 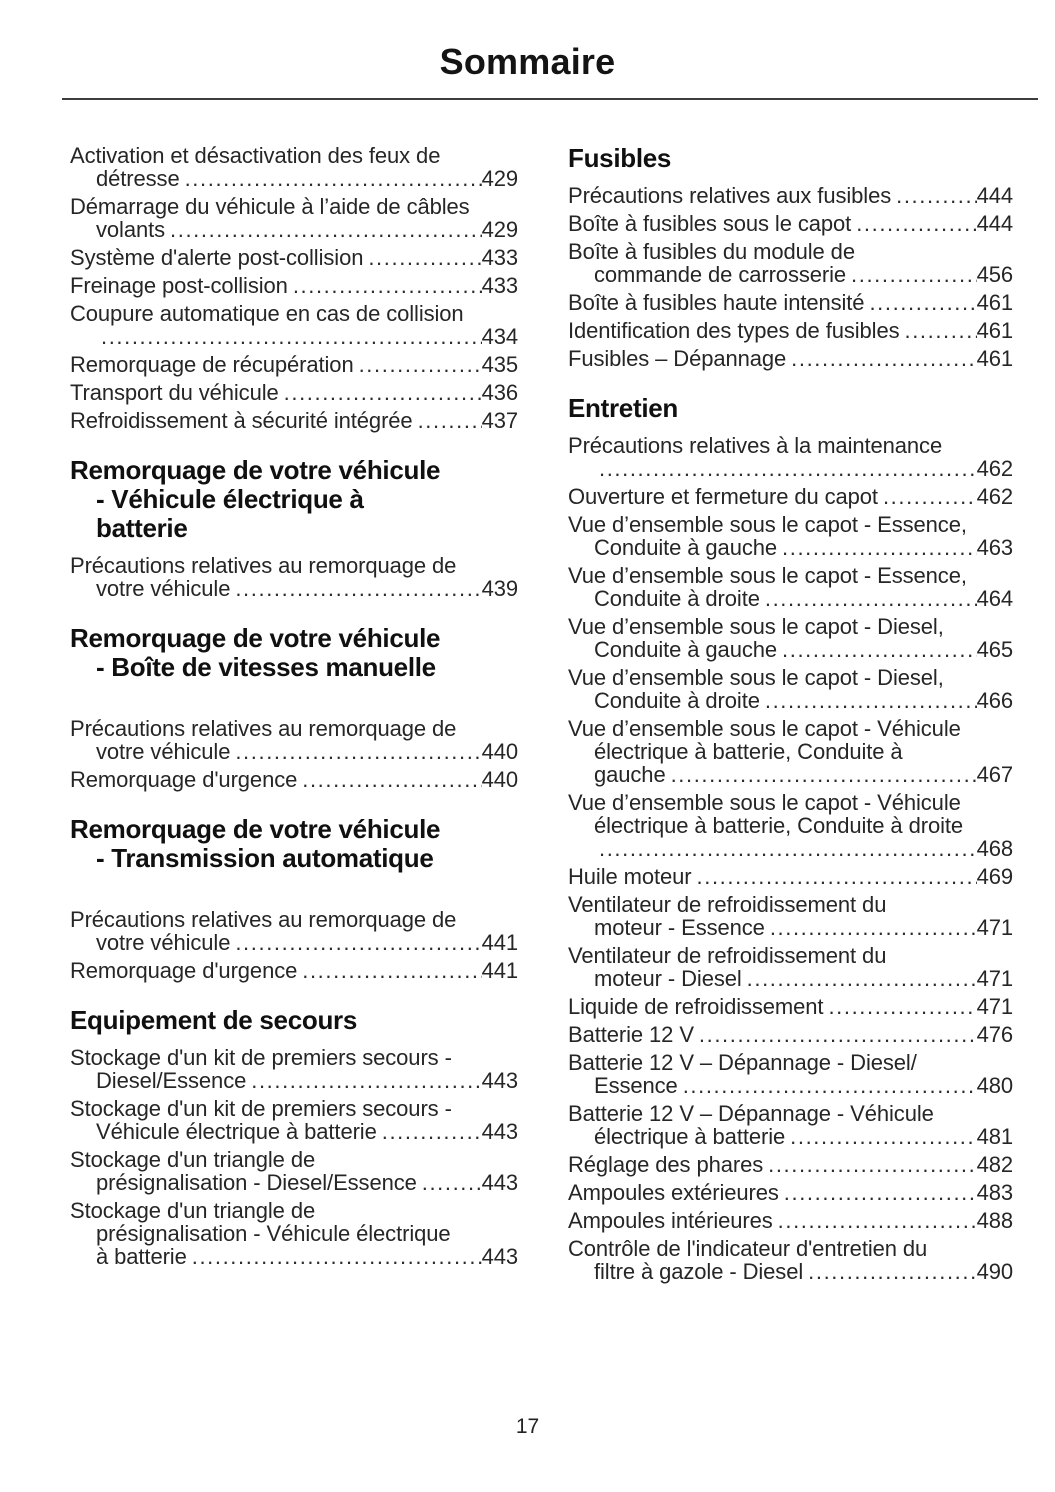 What do you see at coordinates (527, 1426) in the screenshot?
I see `footer-page-number: 17` at bounding box center [527, 1426].